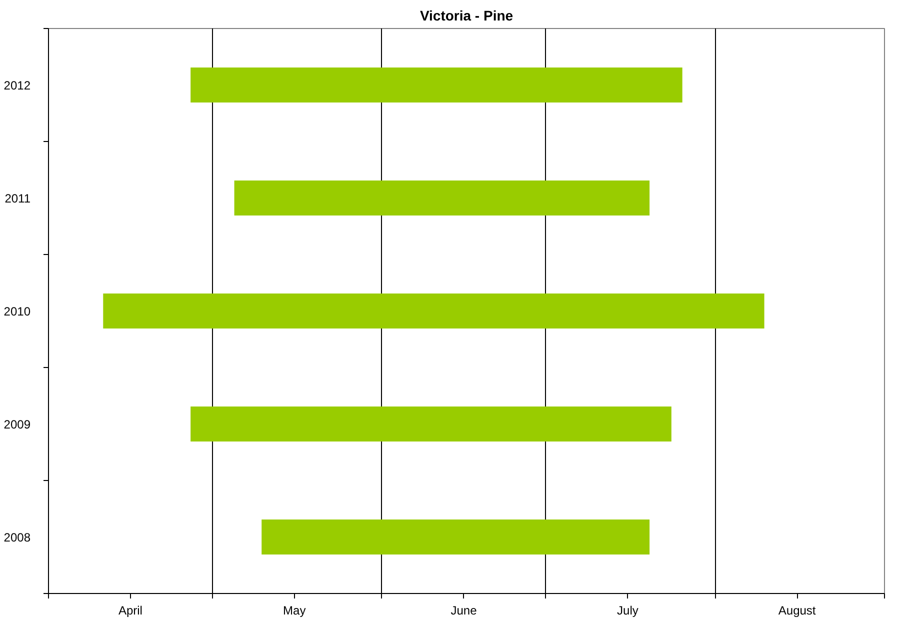 The height and width of the screenshot is (623, 911). I want to click on y-tick-label: 2012, so click(17, 85).